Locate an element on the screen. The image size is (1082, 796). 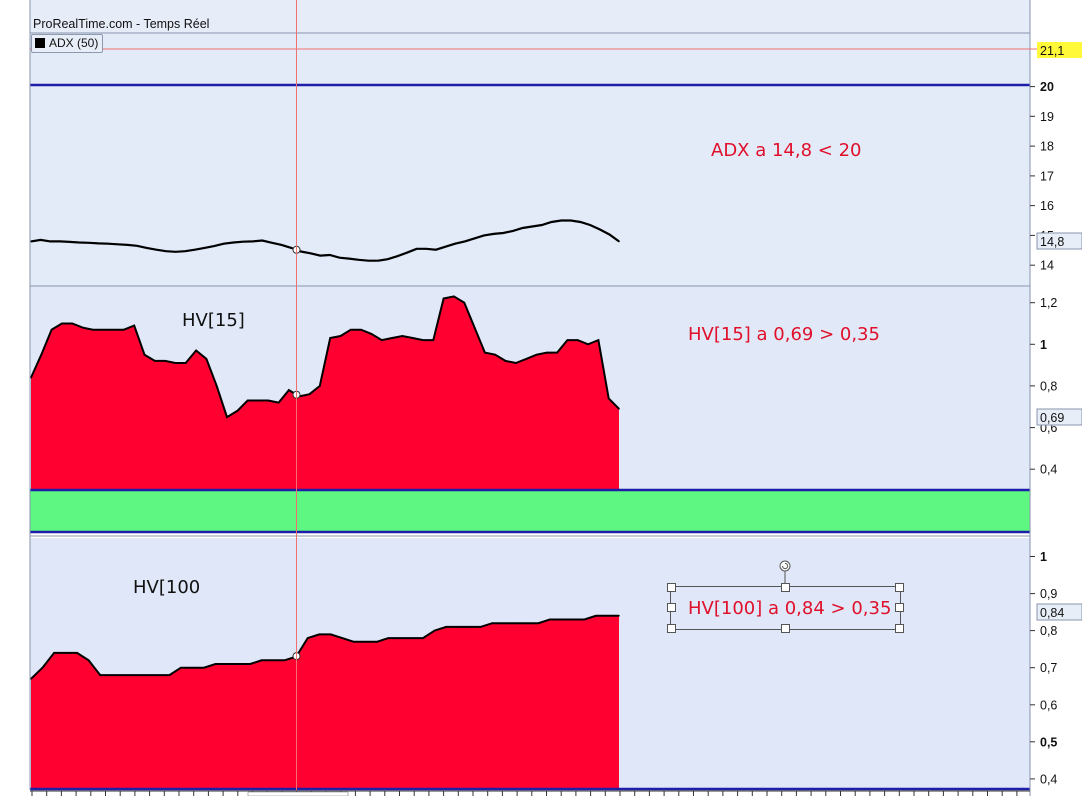
adx-series-line is located at coordinates (325, 240).